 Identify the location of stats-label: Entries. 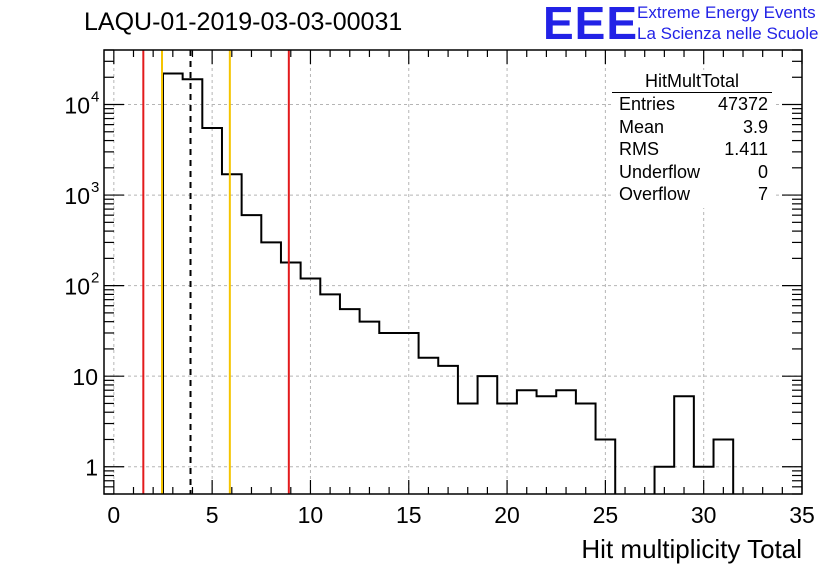
(647, 104).